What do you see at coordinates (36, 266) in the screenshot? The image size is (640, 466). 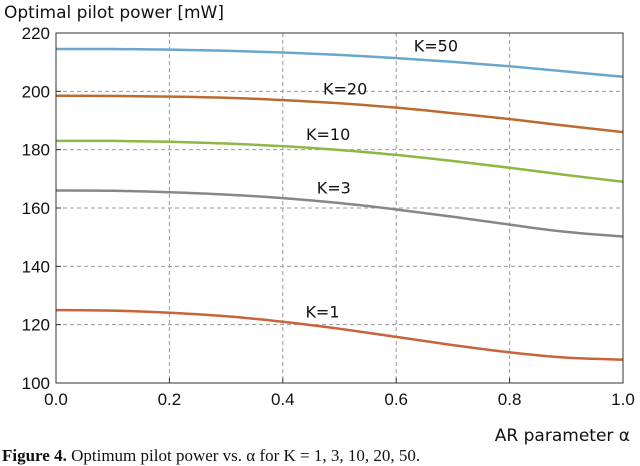 I see `y-tick-label: 140` at bounding box center [36, 266].